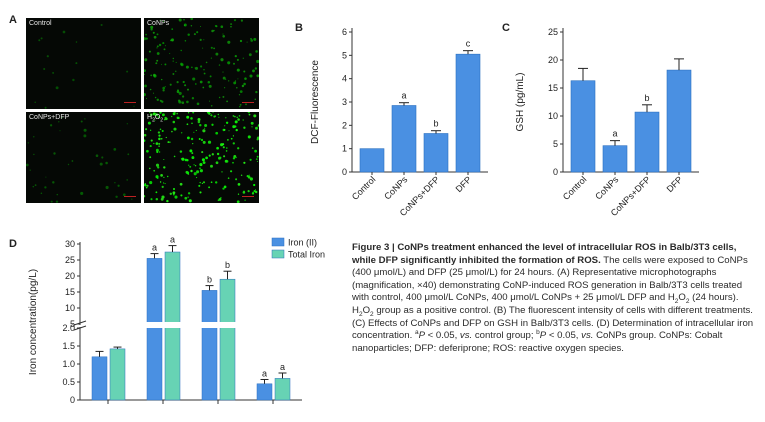  I want to click on y-tick-label: 20, so click(70, 276).